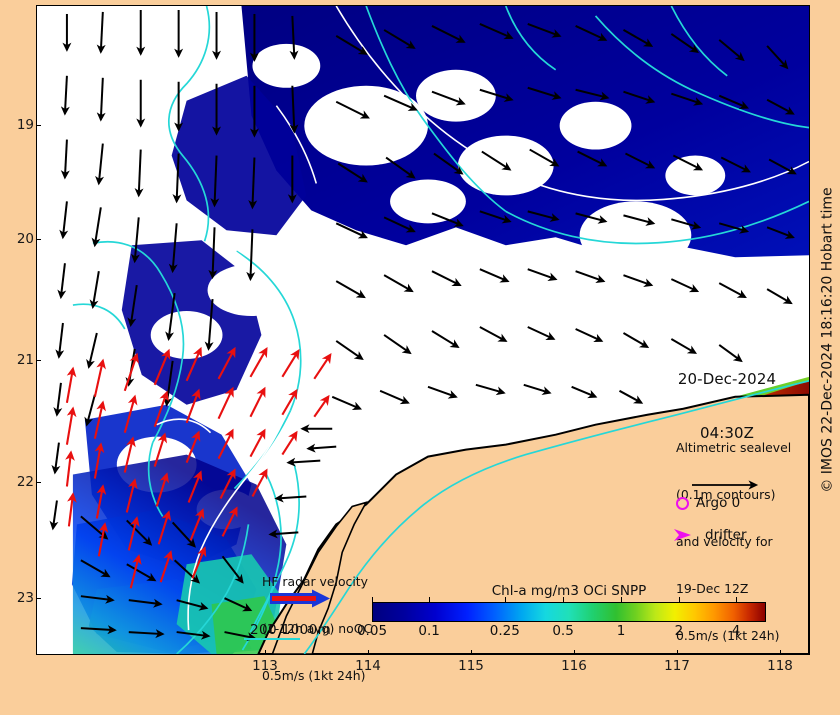 This screenshot has width=840, height=715. I want to click on altimetric-legend-line-2: (0.1m contours), so click(726, 495).